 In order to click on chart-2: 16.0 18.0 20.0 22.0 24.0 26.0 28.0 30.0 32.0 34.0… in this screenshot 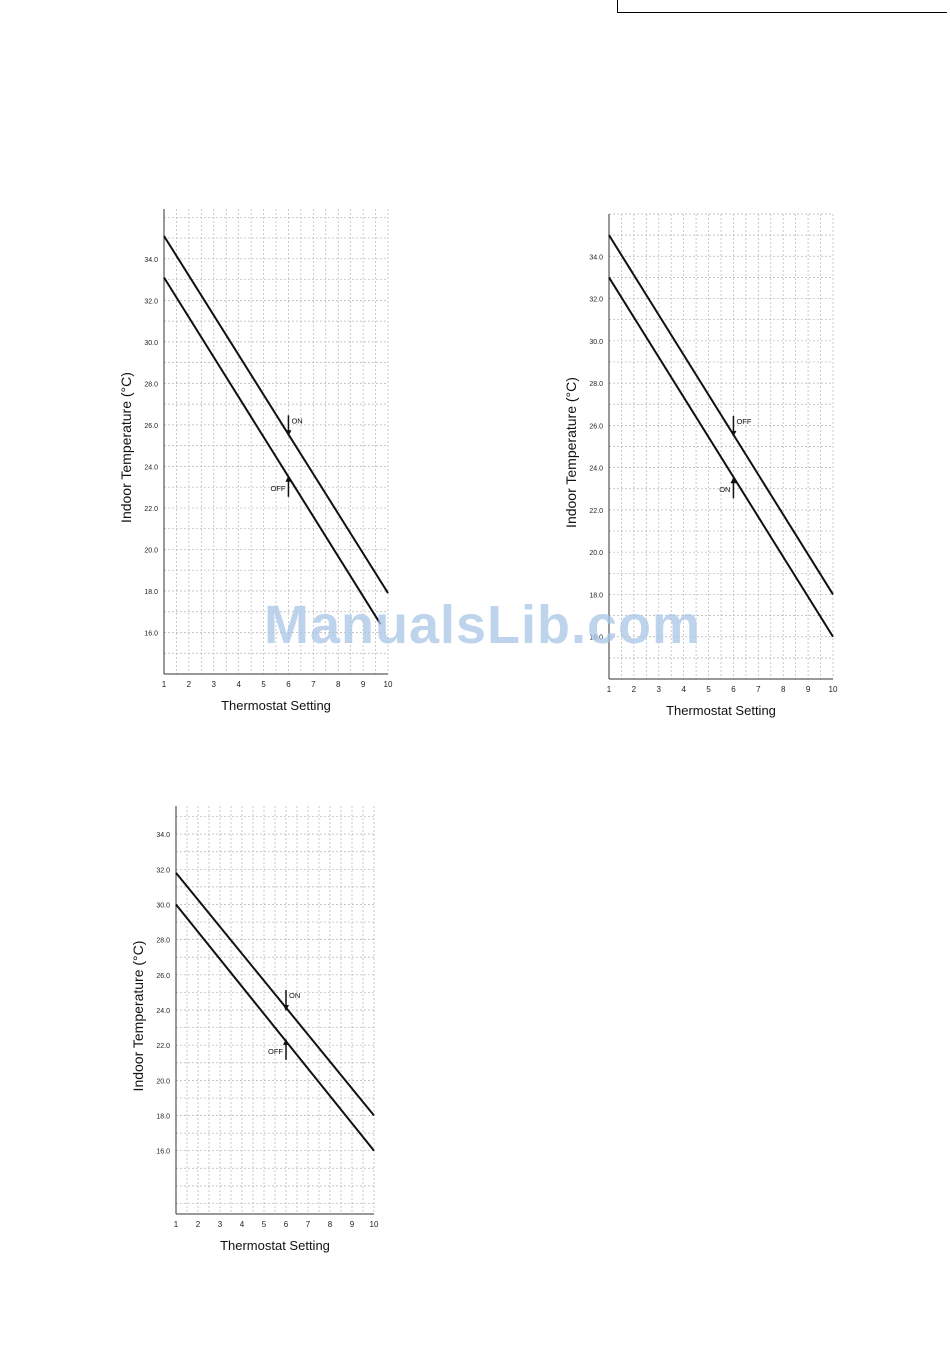, I will do `click(700, 465)`.